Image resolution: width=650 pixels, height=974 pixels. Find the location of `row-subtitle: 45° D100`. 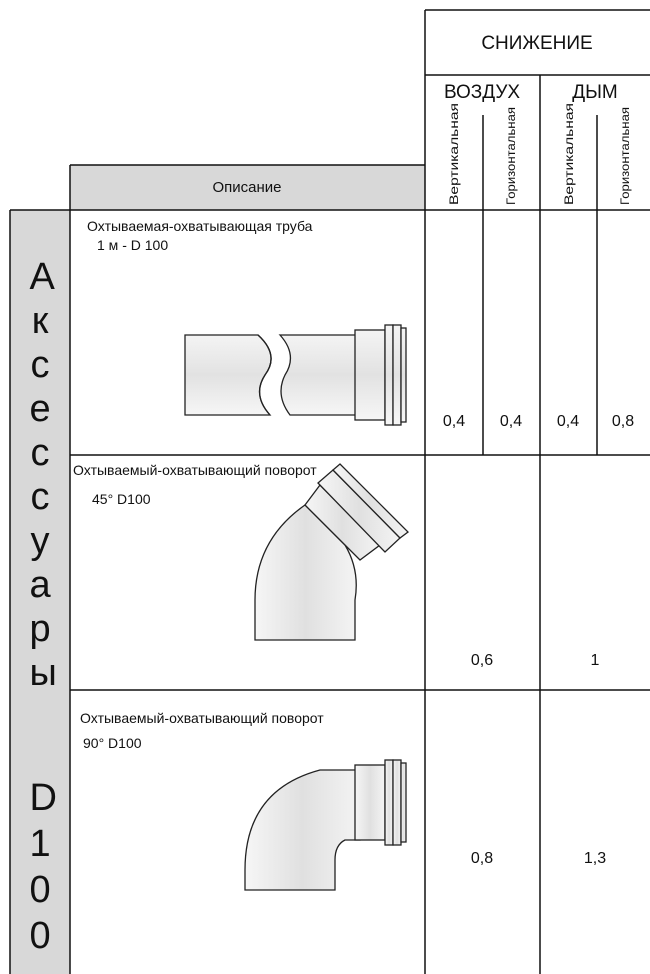

row-subtitle: 45° D100 is located at coordinates (121, 499).